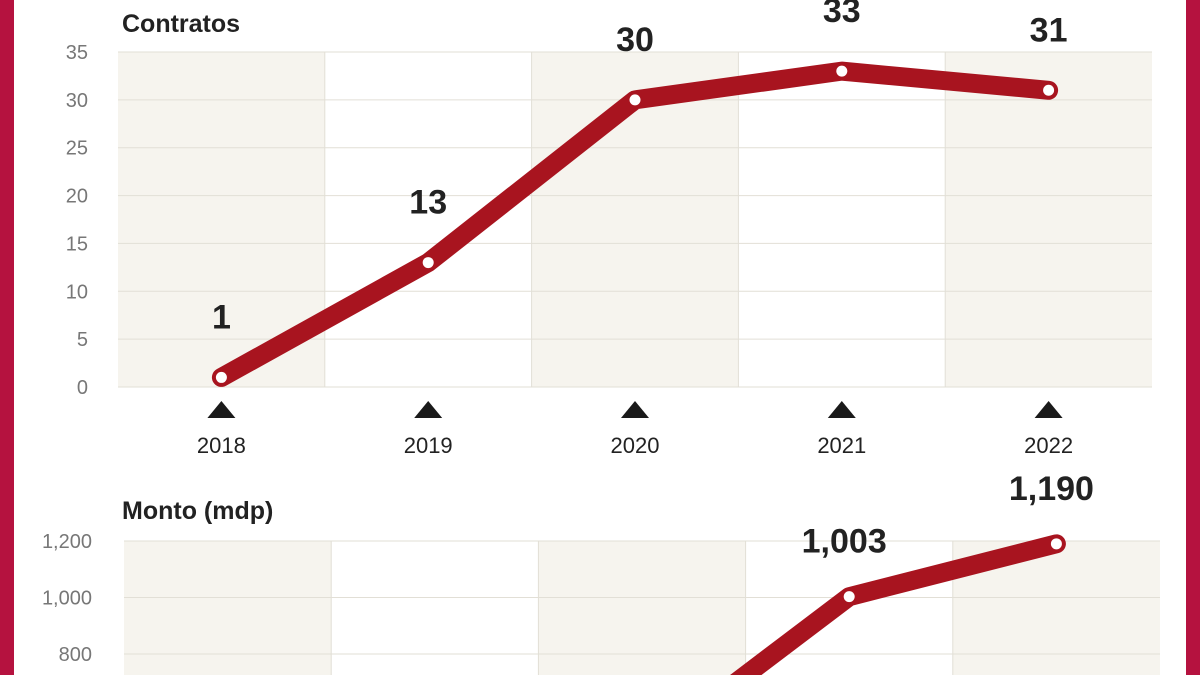 This screenshot has width=1200, height=675. What do you see at coordinates (67, 599) in the screenshot?
I see `y-tick-label: 1,000` at bounding box center [67, 599].